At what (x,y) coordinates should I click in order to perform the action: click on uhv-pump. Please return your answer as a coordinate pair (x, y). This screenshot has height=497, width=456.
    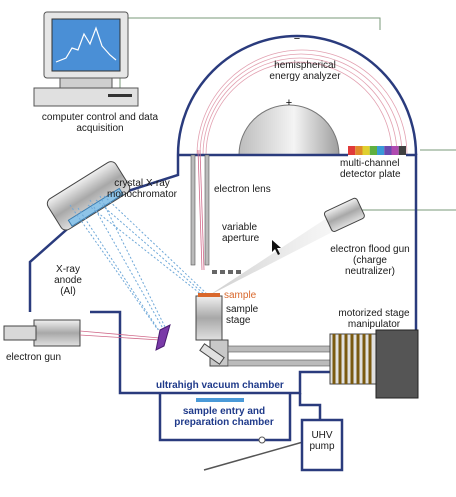
    Looking at the image, I should click on (322, 445).